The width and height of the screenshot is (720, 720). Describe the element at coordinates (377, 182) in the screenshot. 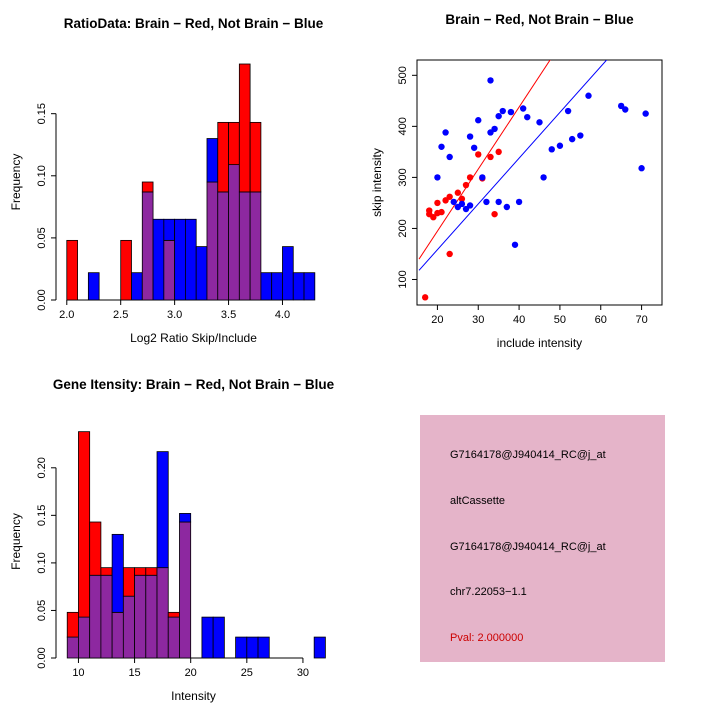

I see `svg-text: skip intensity` at that location.